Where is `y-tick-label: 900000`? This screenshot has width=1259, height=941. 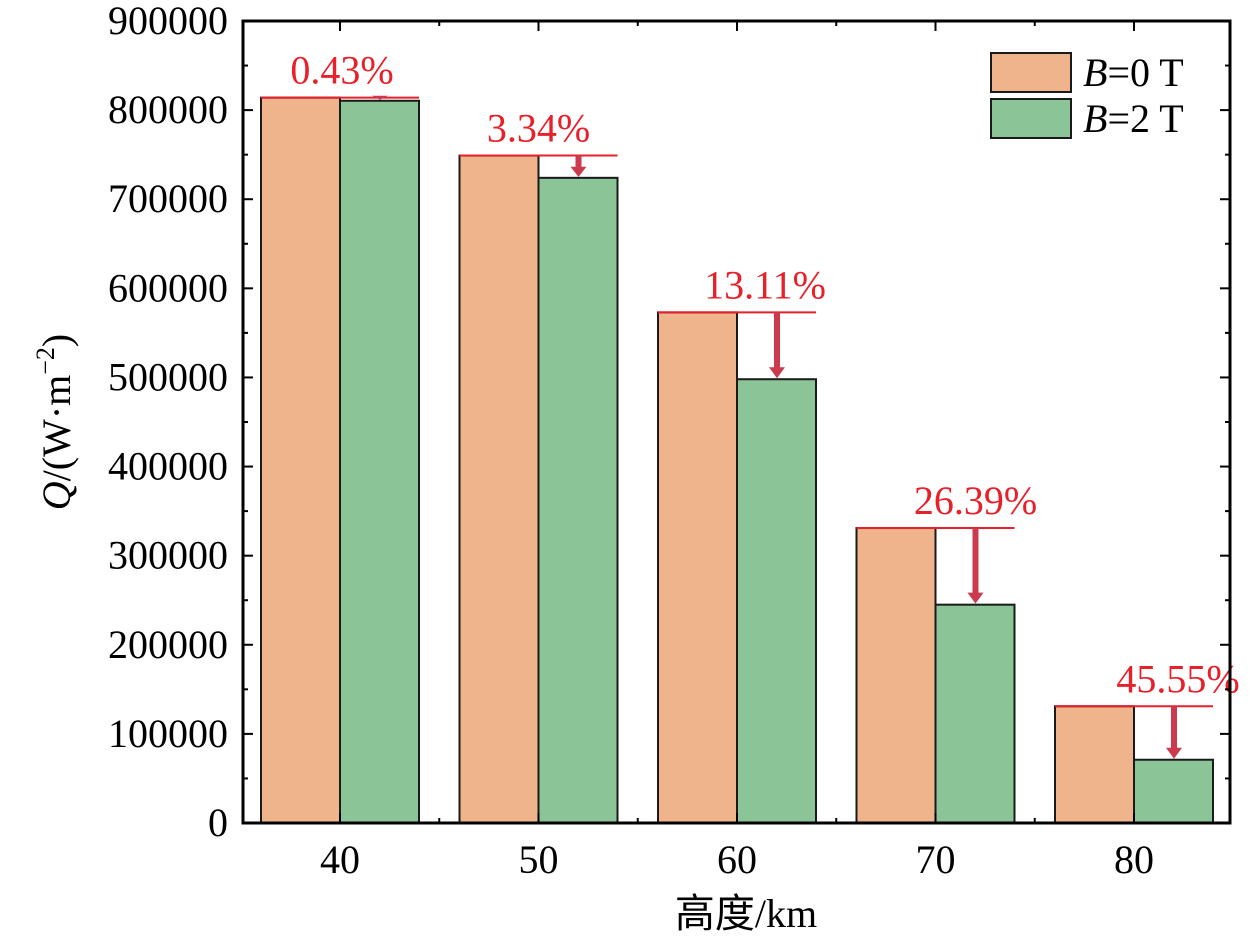
y-tick-label: 900000 is located at coordinates (168, 21).